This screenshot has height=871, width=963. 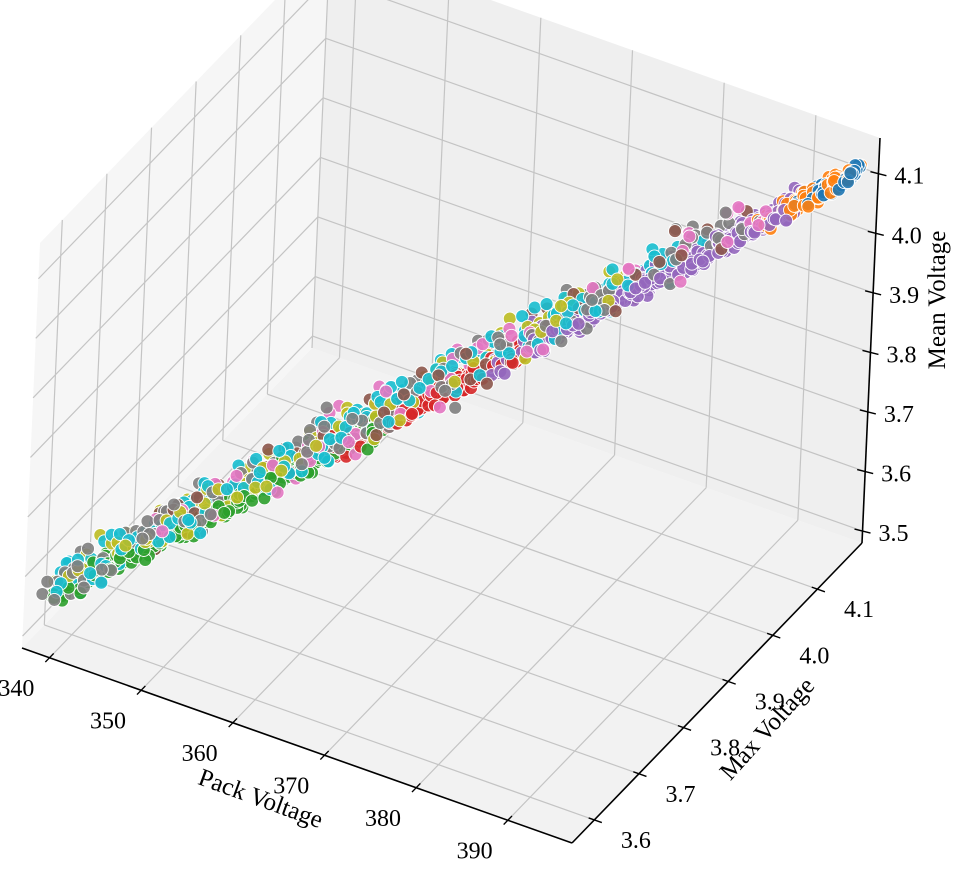 I want to click on z-tick-label: 3.8, so click(x=901, y=355).